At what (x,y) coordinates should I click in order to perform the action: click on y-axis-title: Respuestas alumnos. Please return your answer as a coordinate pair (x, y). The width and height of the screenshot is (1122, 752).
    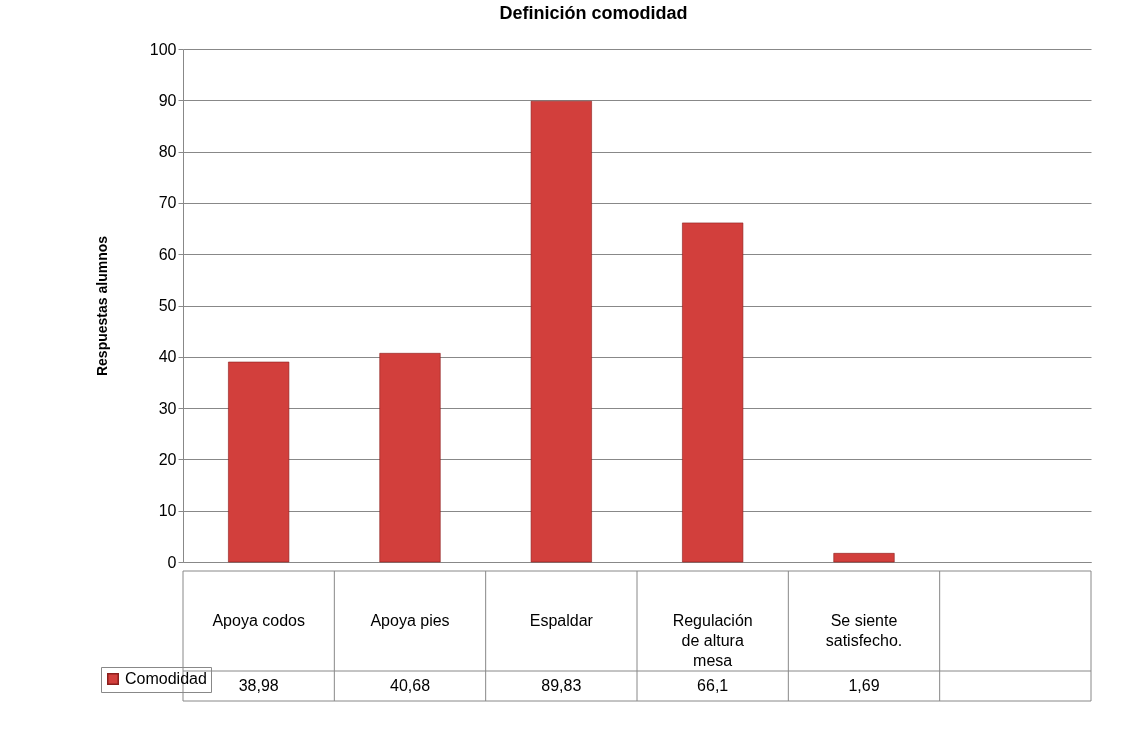
    Looking at the image, I should click on (101, 306).